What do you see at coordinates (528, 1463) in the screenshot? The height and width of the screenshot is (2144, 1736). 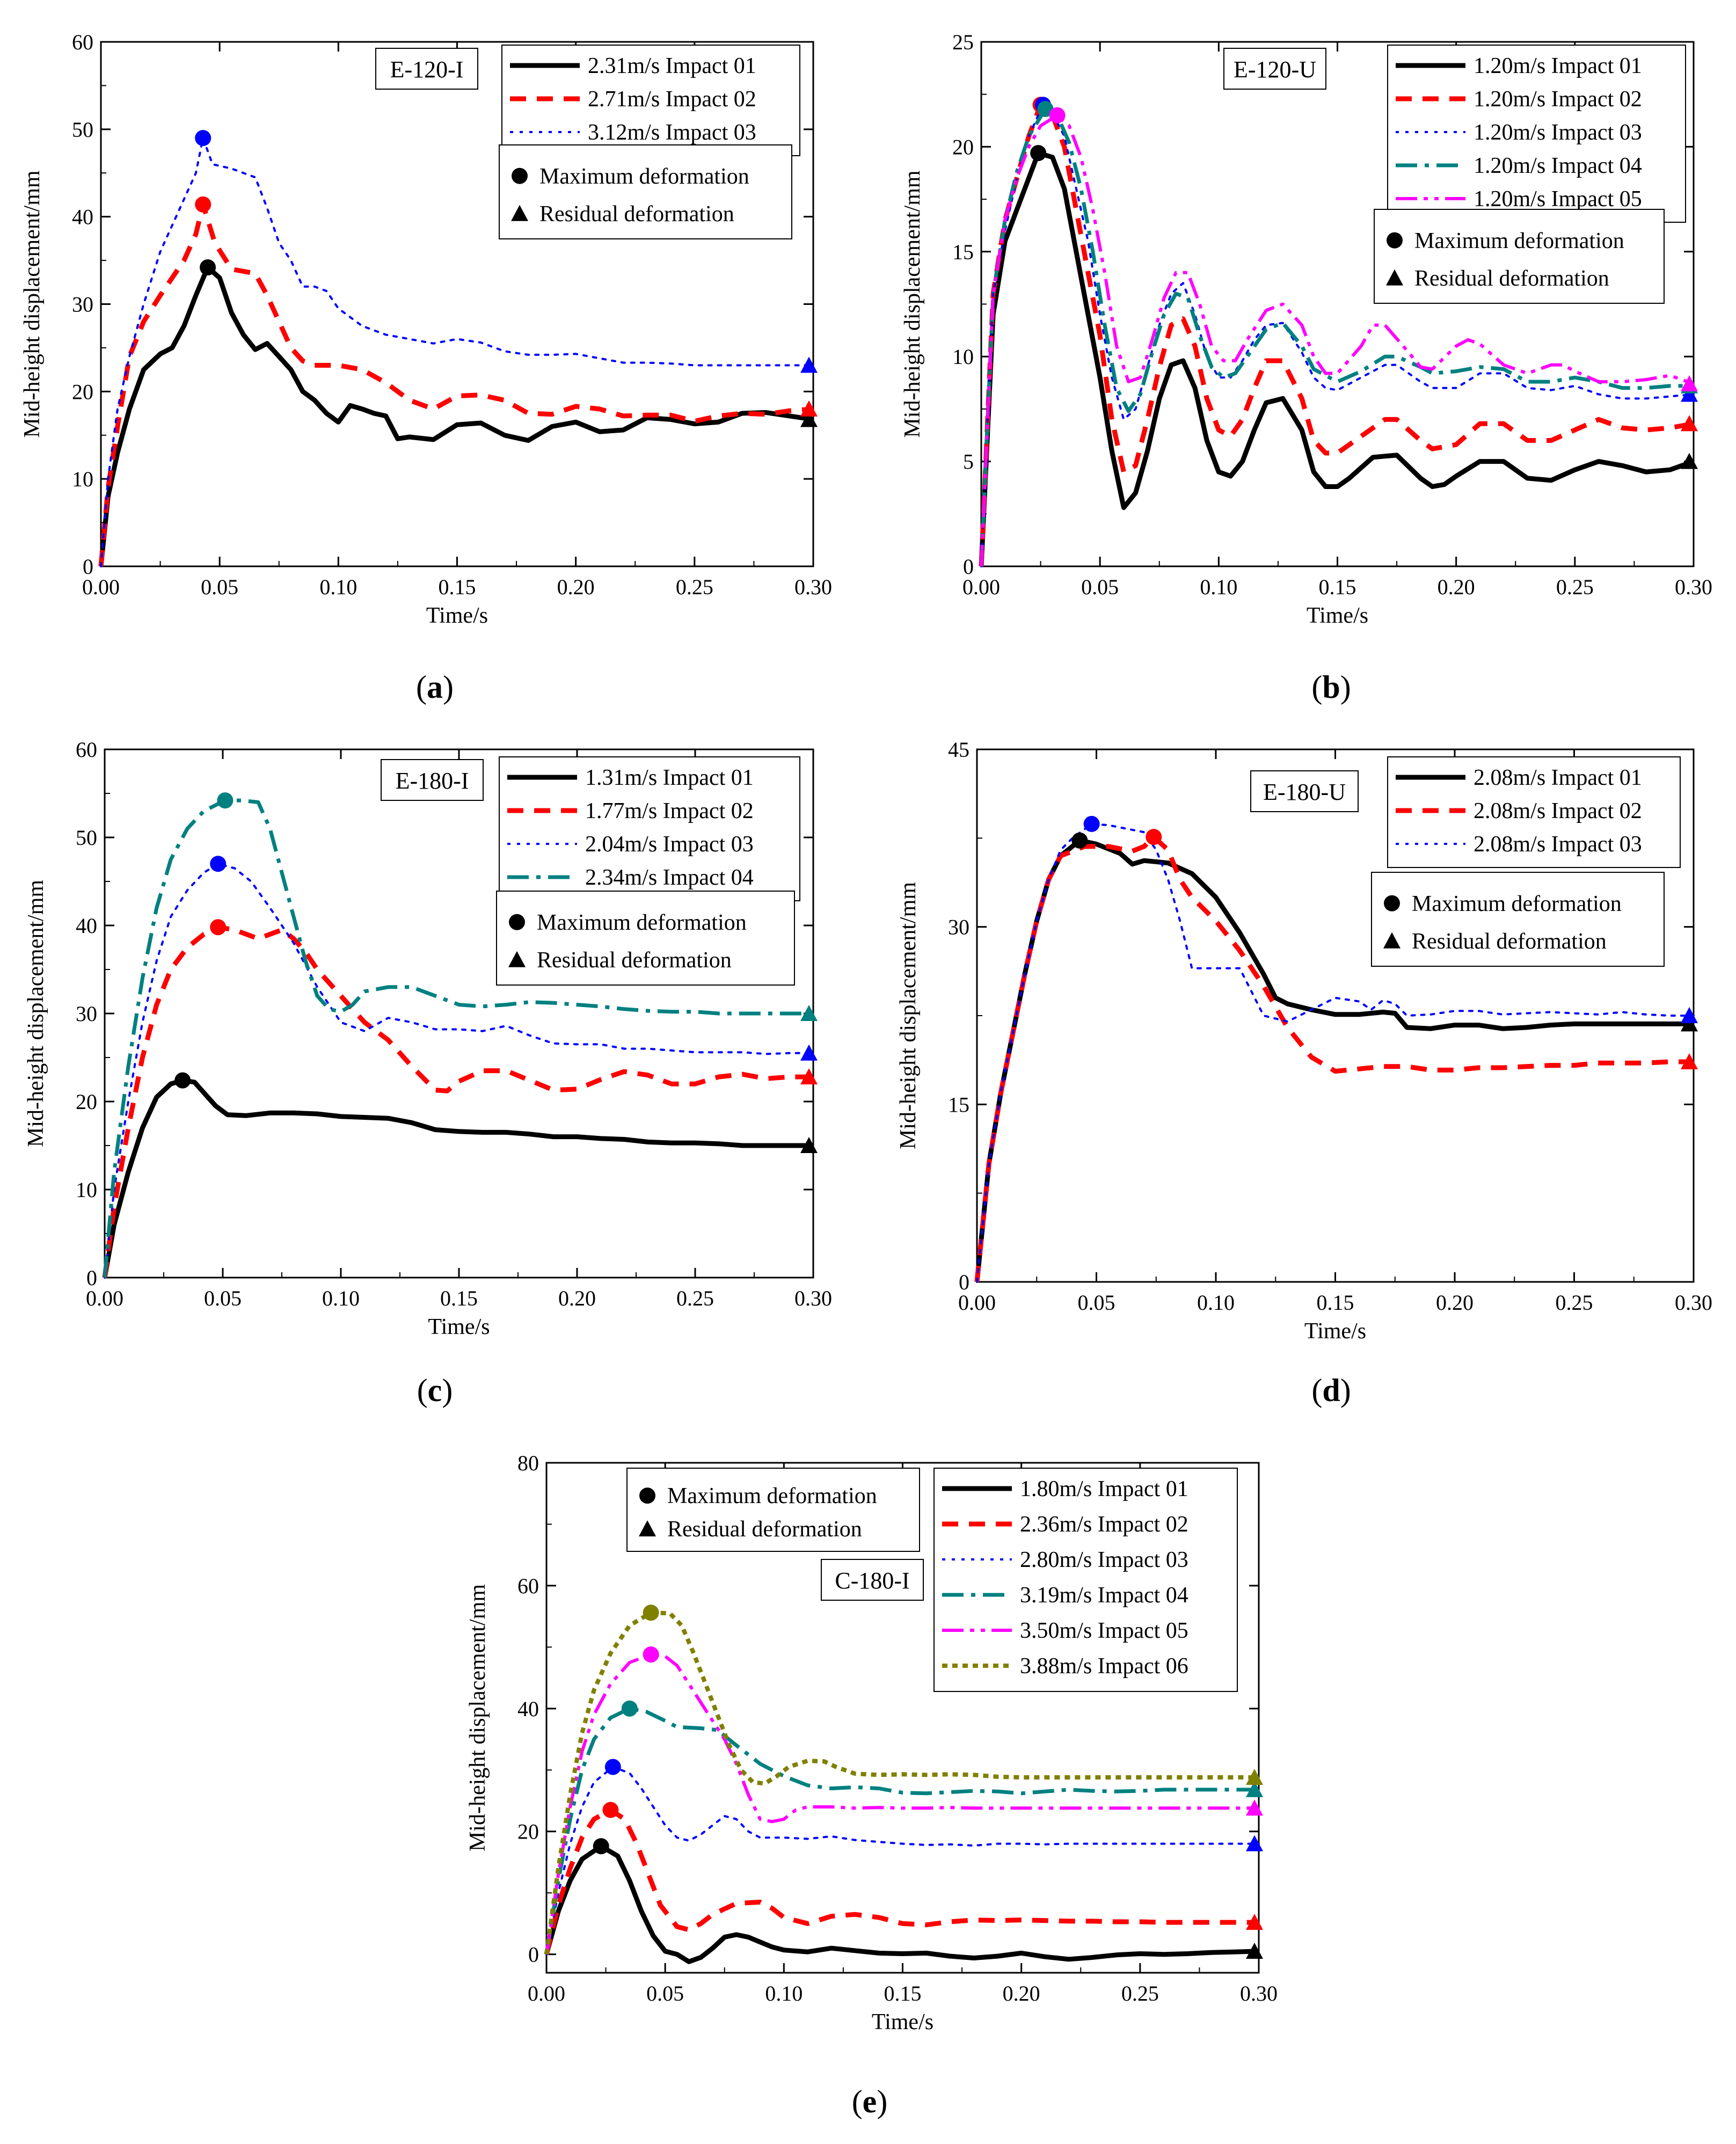 I see `y-tick-label: 80` at bounding box center [528, 1463].